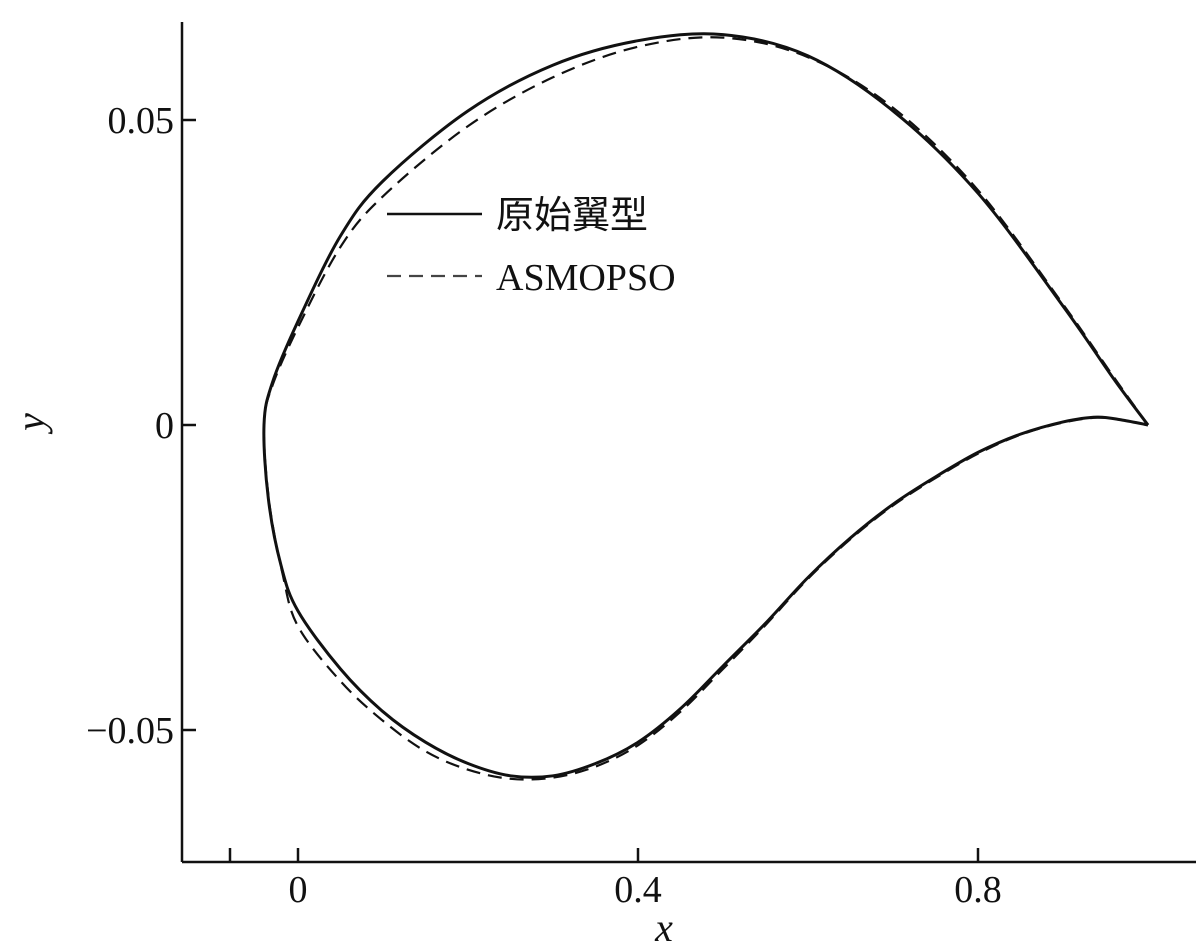  What do you see at coordinates (531, 247) in the screenshot?
I see `legend: 原始翼型 ASMOPSO` at bounding box center [531, 247].